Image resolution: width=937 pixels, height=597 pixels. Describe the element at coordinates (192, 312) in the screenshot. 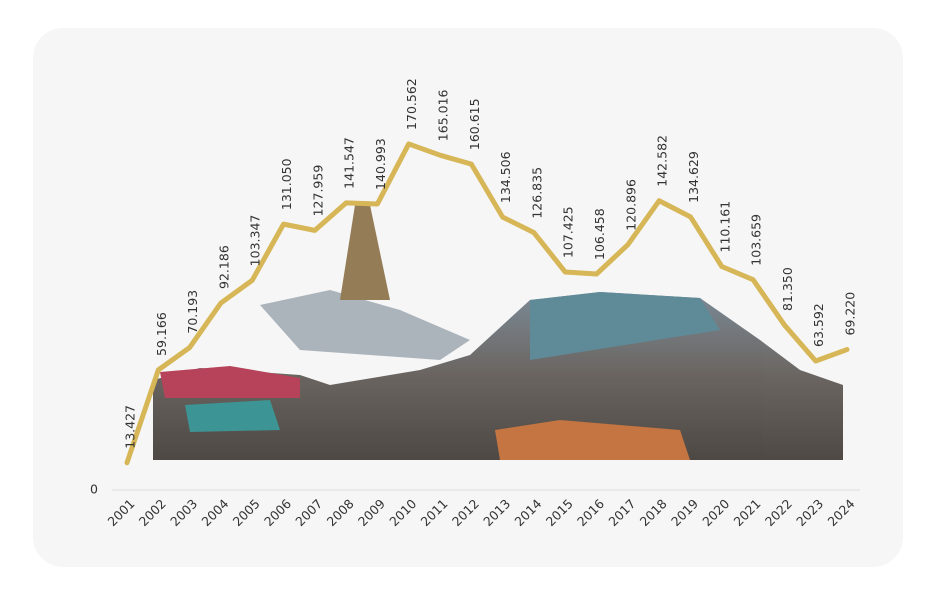

I see `value-label: 70.193` at that location.